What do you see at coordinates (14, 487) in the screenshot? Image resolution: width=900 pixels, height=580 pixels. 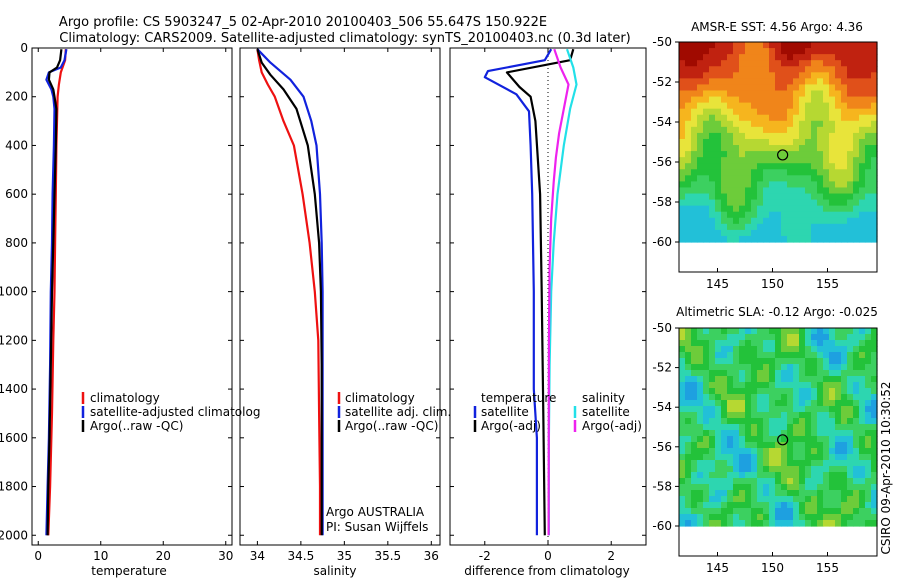 I see `y-tick-label: 1800` at bounding box center [14, 487].